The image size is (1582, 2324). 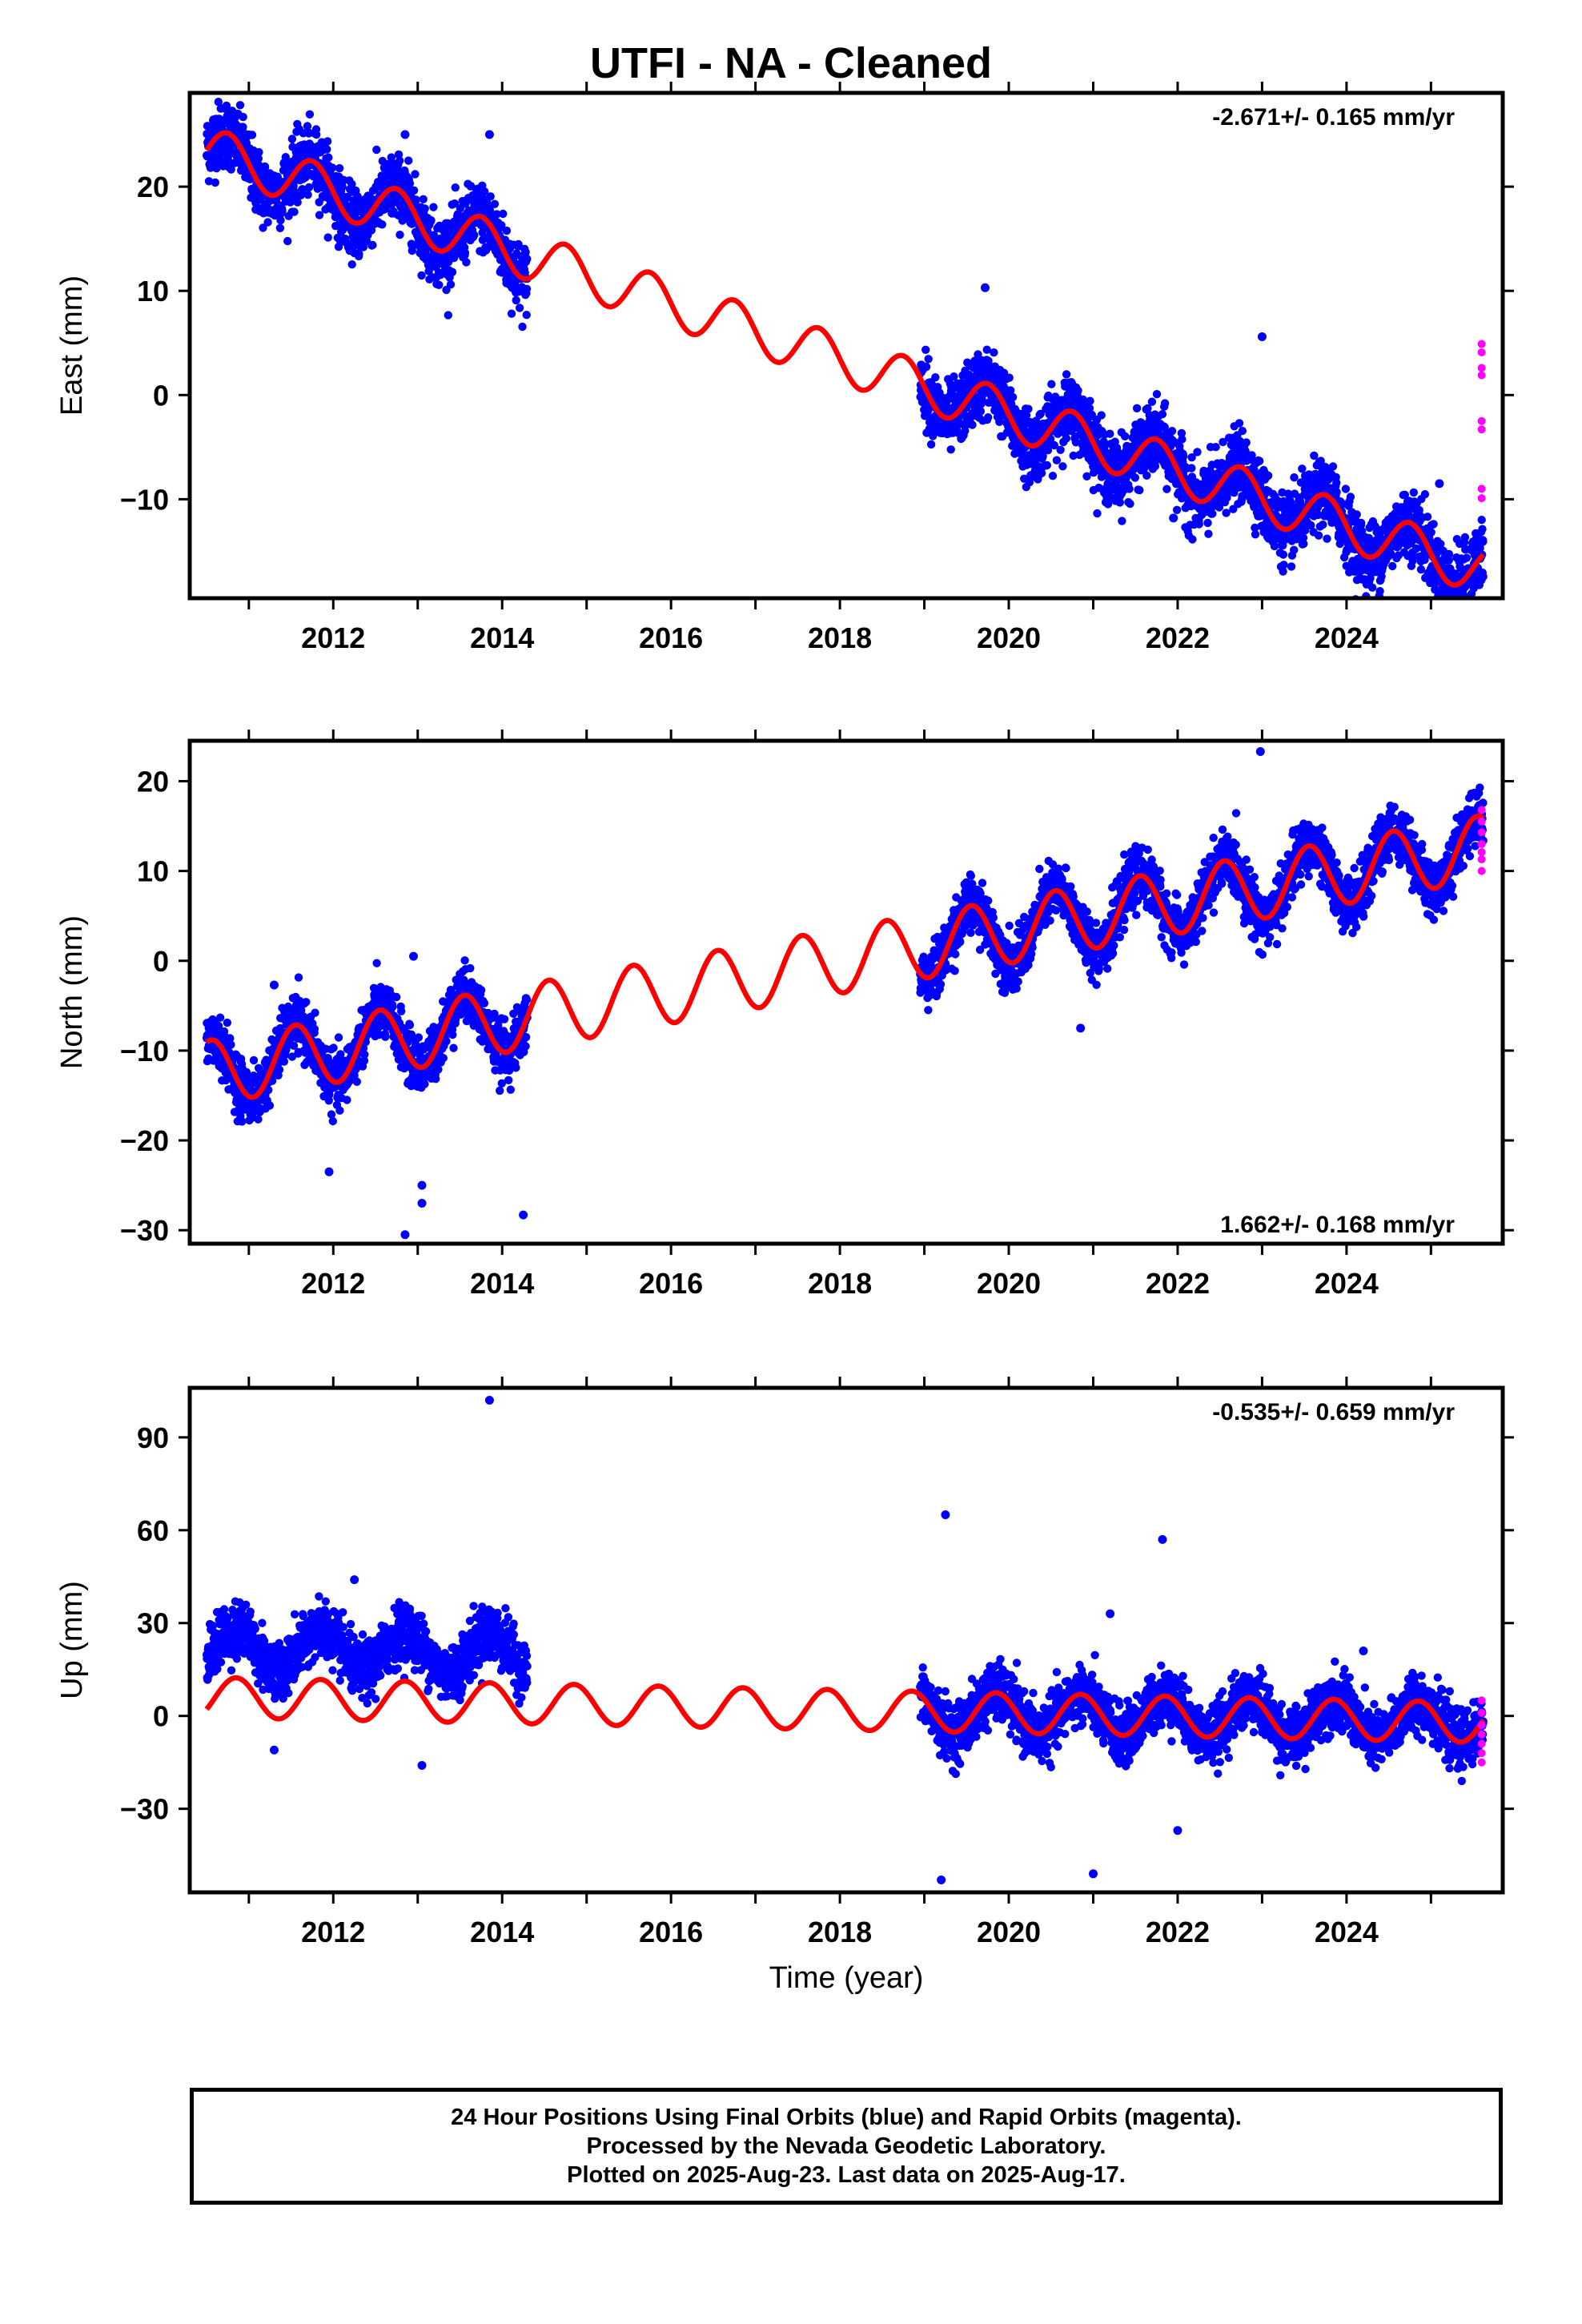 I want to click on east-y-axis-label: East (mm), so click(x=72, y=345).